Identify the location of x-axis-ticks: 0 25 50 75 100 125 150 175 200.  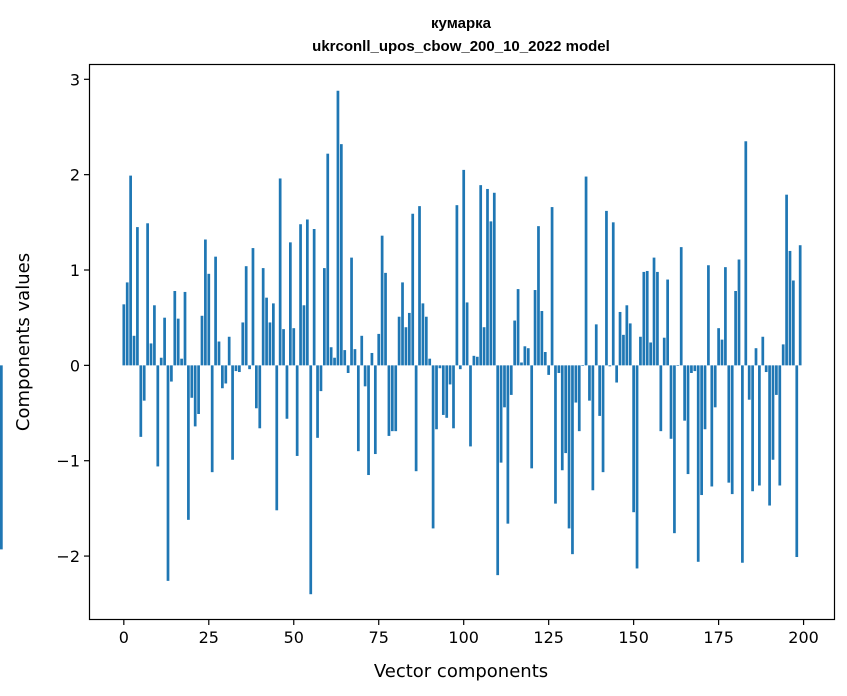
(469, 633).